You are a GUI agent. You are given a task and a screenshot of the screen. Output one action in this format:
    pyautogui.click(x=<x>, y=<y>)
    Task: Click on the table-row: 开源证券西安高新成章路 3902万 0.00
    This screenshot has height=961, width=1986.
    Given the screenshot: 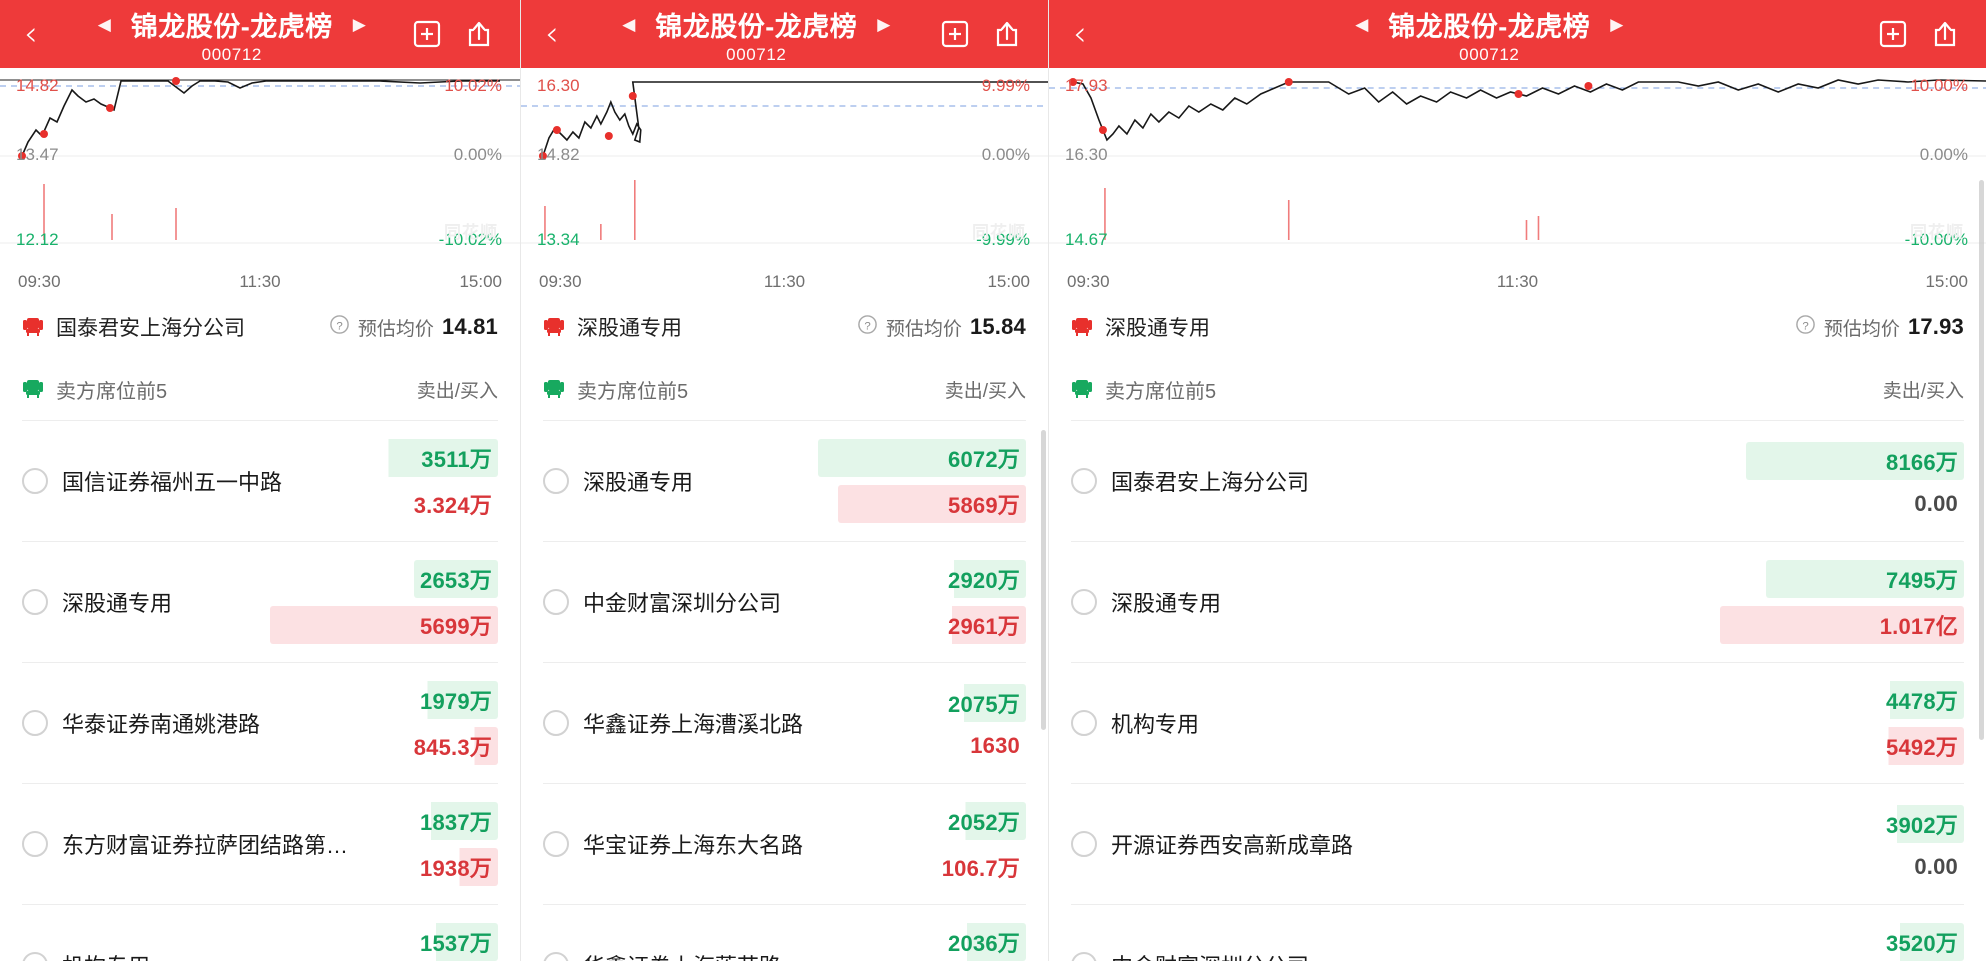 What is the action you would take?
    pyautogui.click(x=1517, y=844)
    